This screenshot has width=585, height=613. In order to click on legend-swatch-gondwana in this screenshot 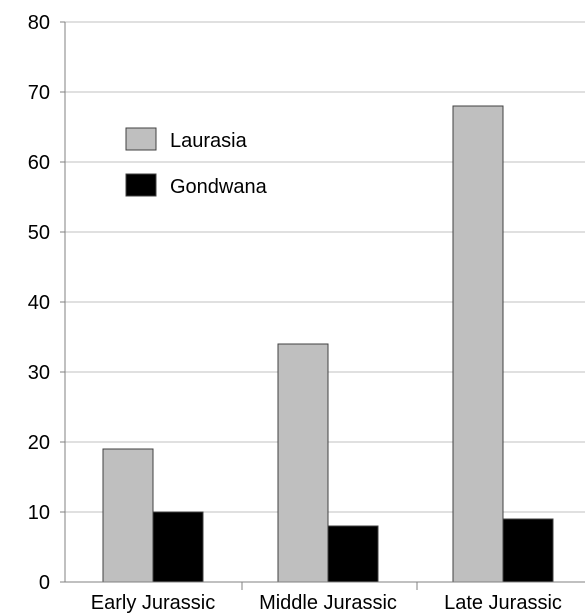, I will do `click(141, 185)`.